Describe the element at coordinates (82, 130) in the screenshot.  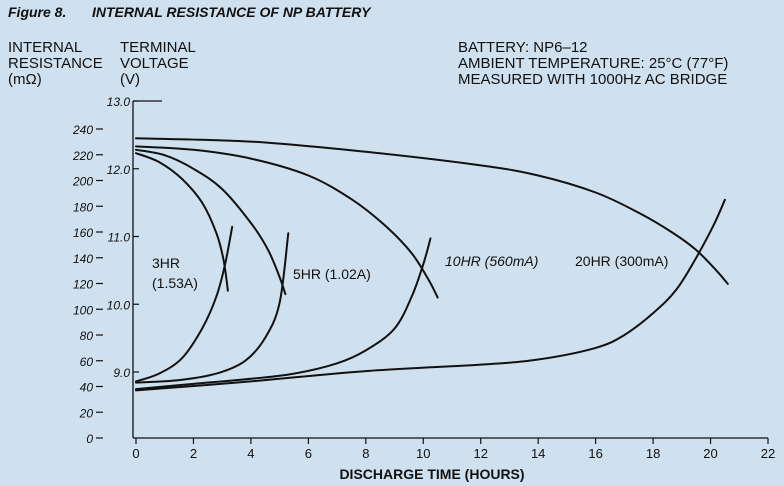
I see `resistance-tick-label: 240` at that location.